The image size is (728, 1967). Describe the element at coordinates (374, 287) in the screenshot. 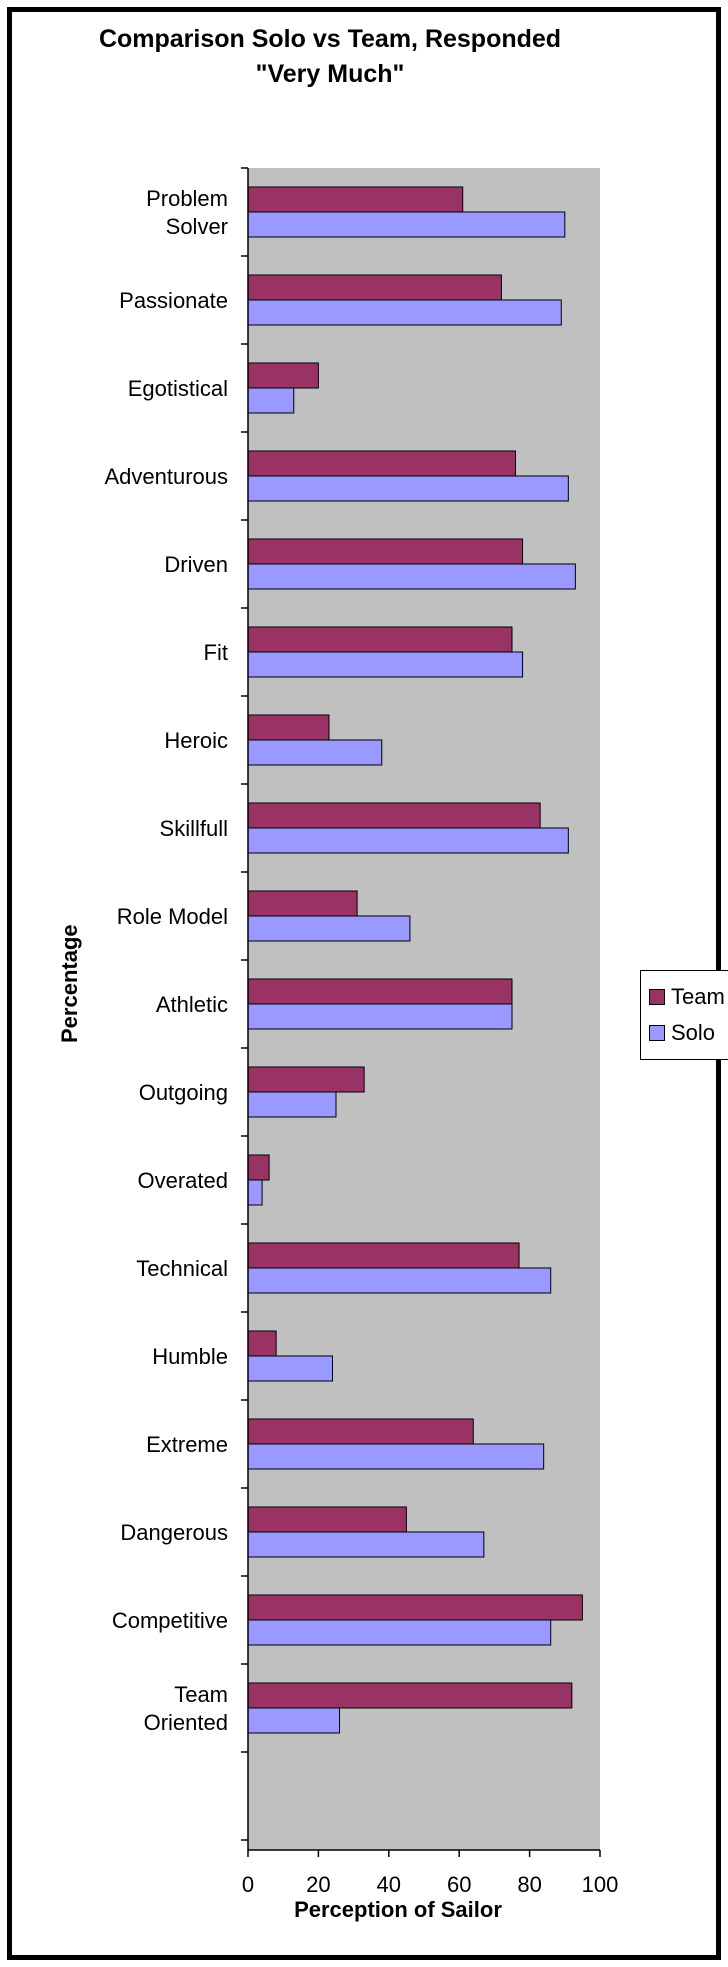

I see `bar-team-passionate` at that location.